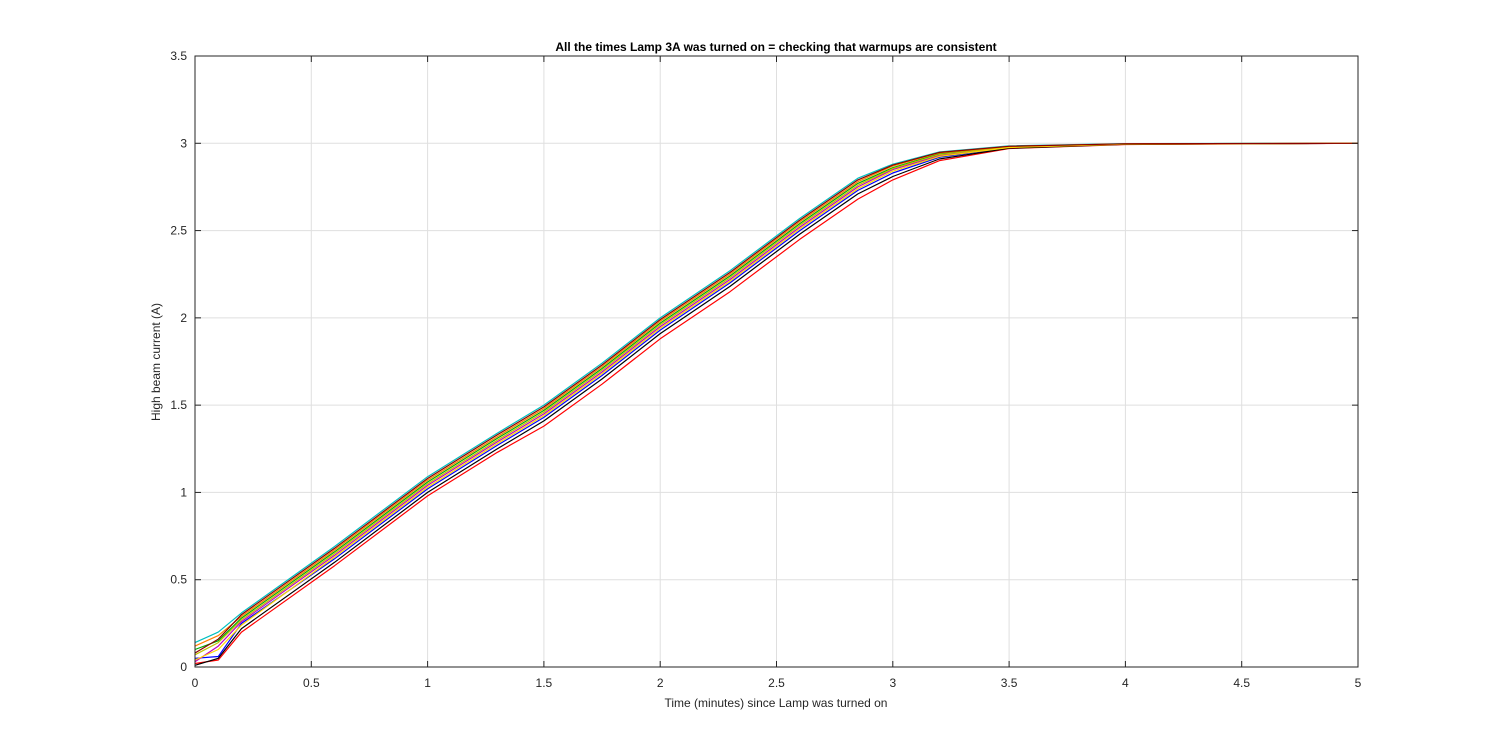 This screenshot has height=750, width=1500. I want to click on x-tick-label: 4, so click(1125, 683).